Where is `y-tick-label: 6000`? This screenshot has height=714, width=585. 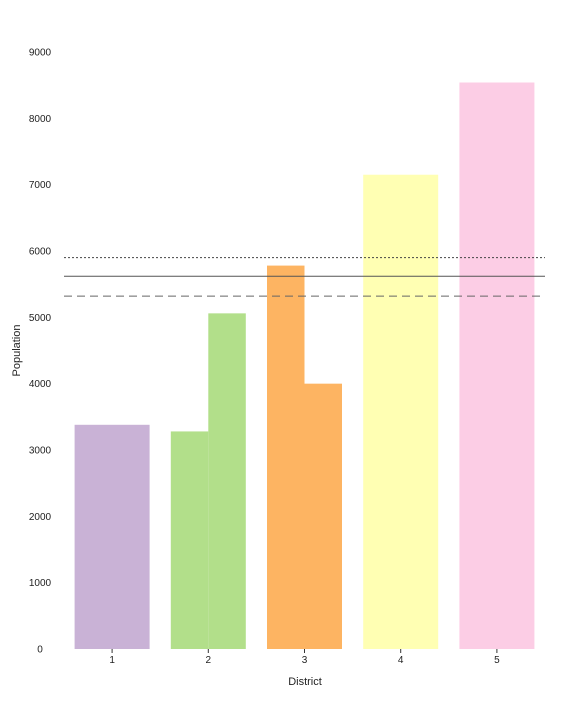 y-tick-label: 6000 is located at coordinates (40, 252).